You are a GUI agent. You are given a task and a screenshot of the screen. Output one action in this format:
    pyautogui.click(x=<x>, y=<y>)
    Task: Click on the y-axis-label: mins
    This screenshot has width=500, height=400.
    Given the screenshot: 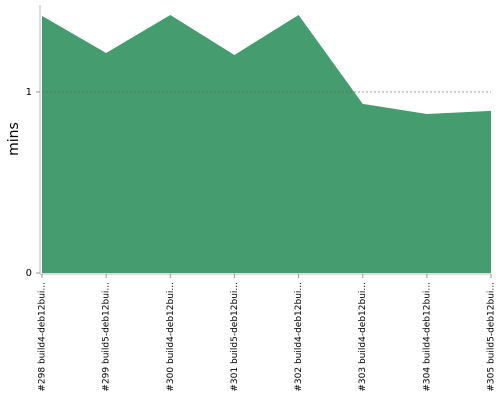 What is the action you would take?
    pyautogui.click(x=14, y=139)
    